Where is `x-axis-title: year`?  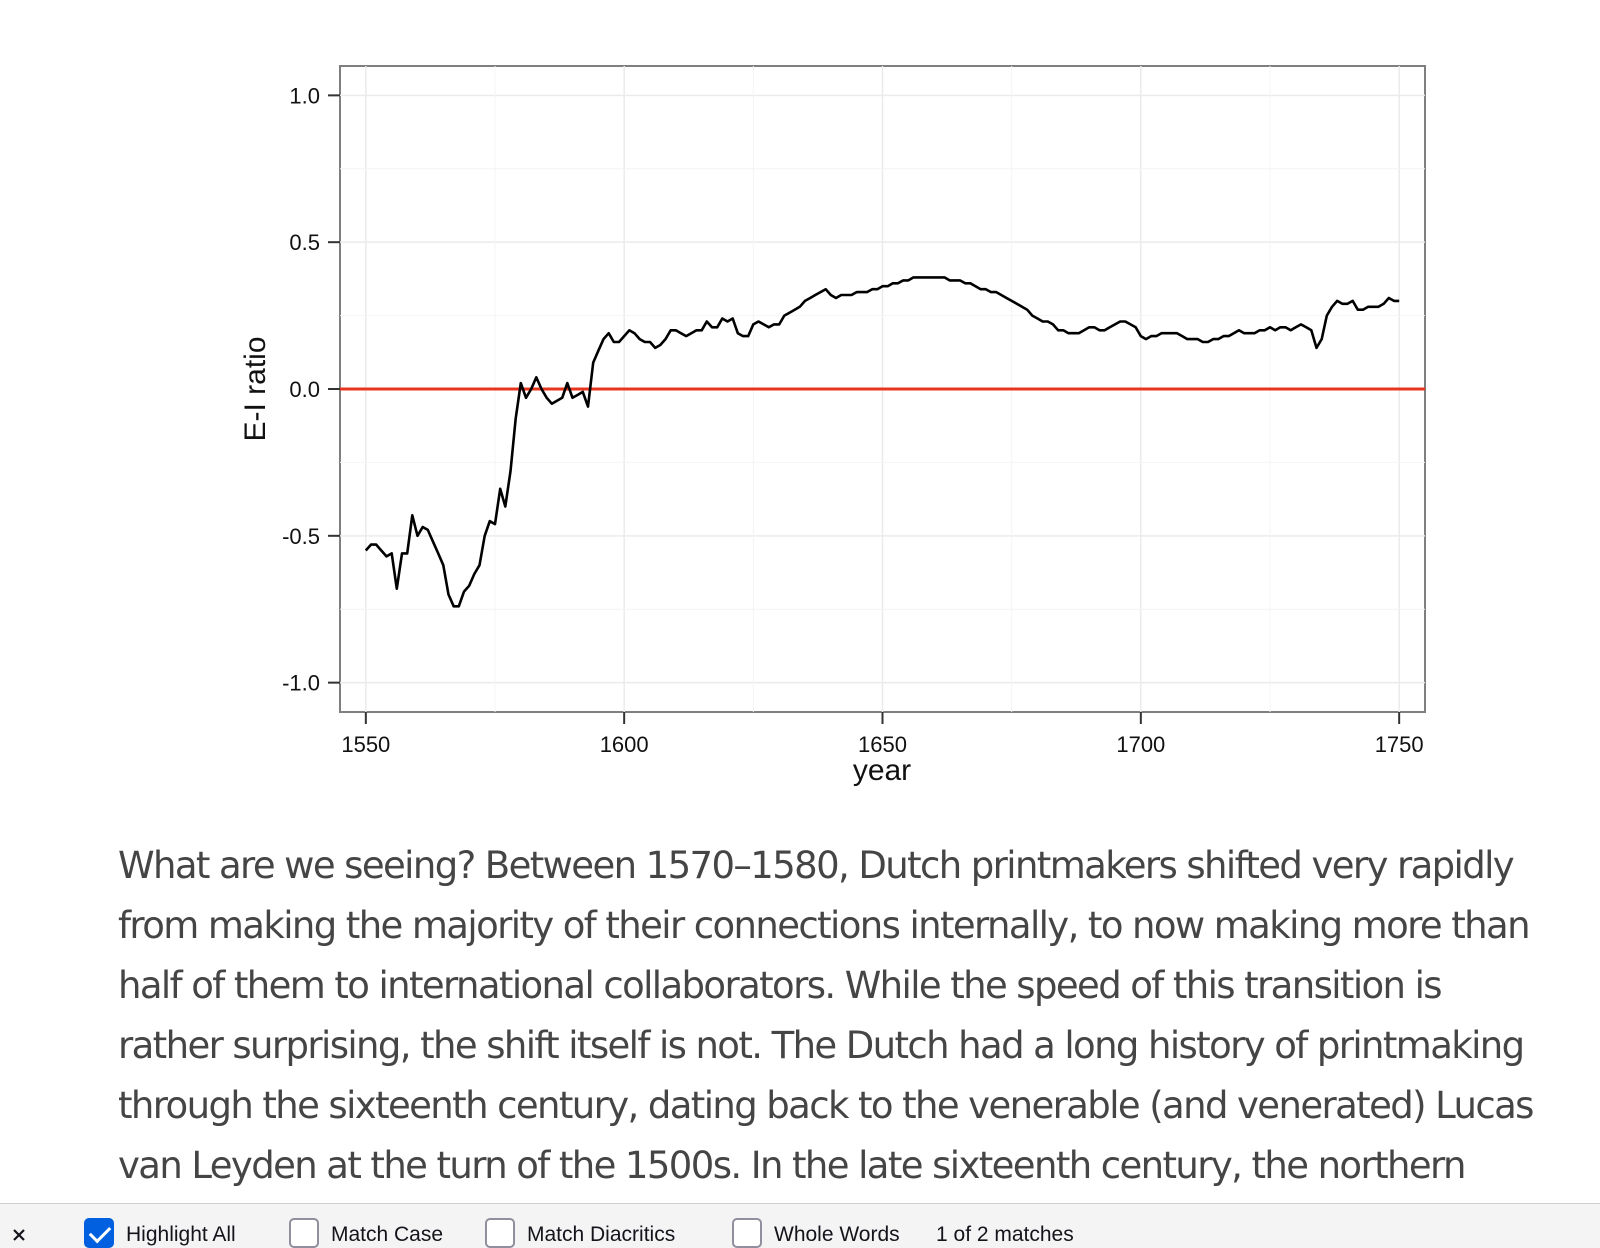
x-axis-title: year is located at coordinates (882, 770).